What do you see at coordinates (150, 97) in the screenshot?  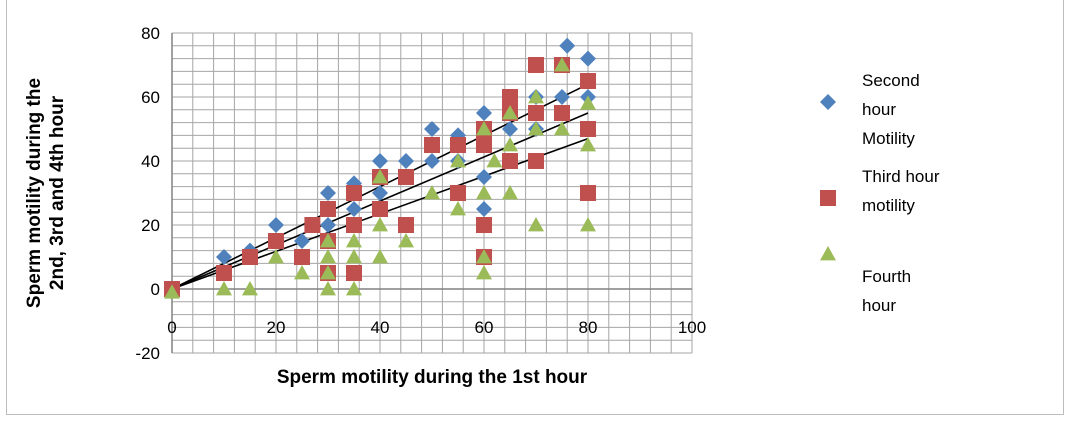 I see `y-tick-label: 60` at bounding box center [150, 97].